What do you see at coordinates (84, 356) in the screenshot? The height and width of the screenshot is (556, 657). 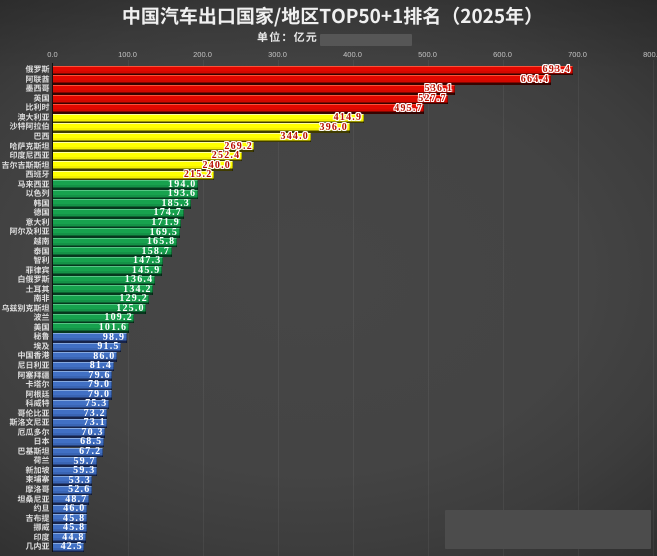 I see `bar: 86.0` at bounding box center [84, 356].